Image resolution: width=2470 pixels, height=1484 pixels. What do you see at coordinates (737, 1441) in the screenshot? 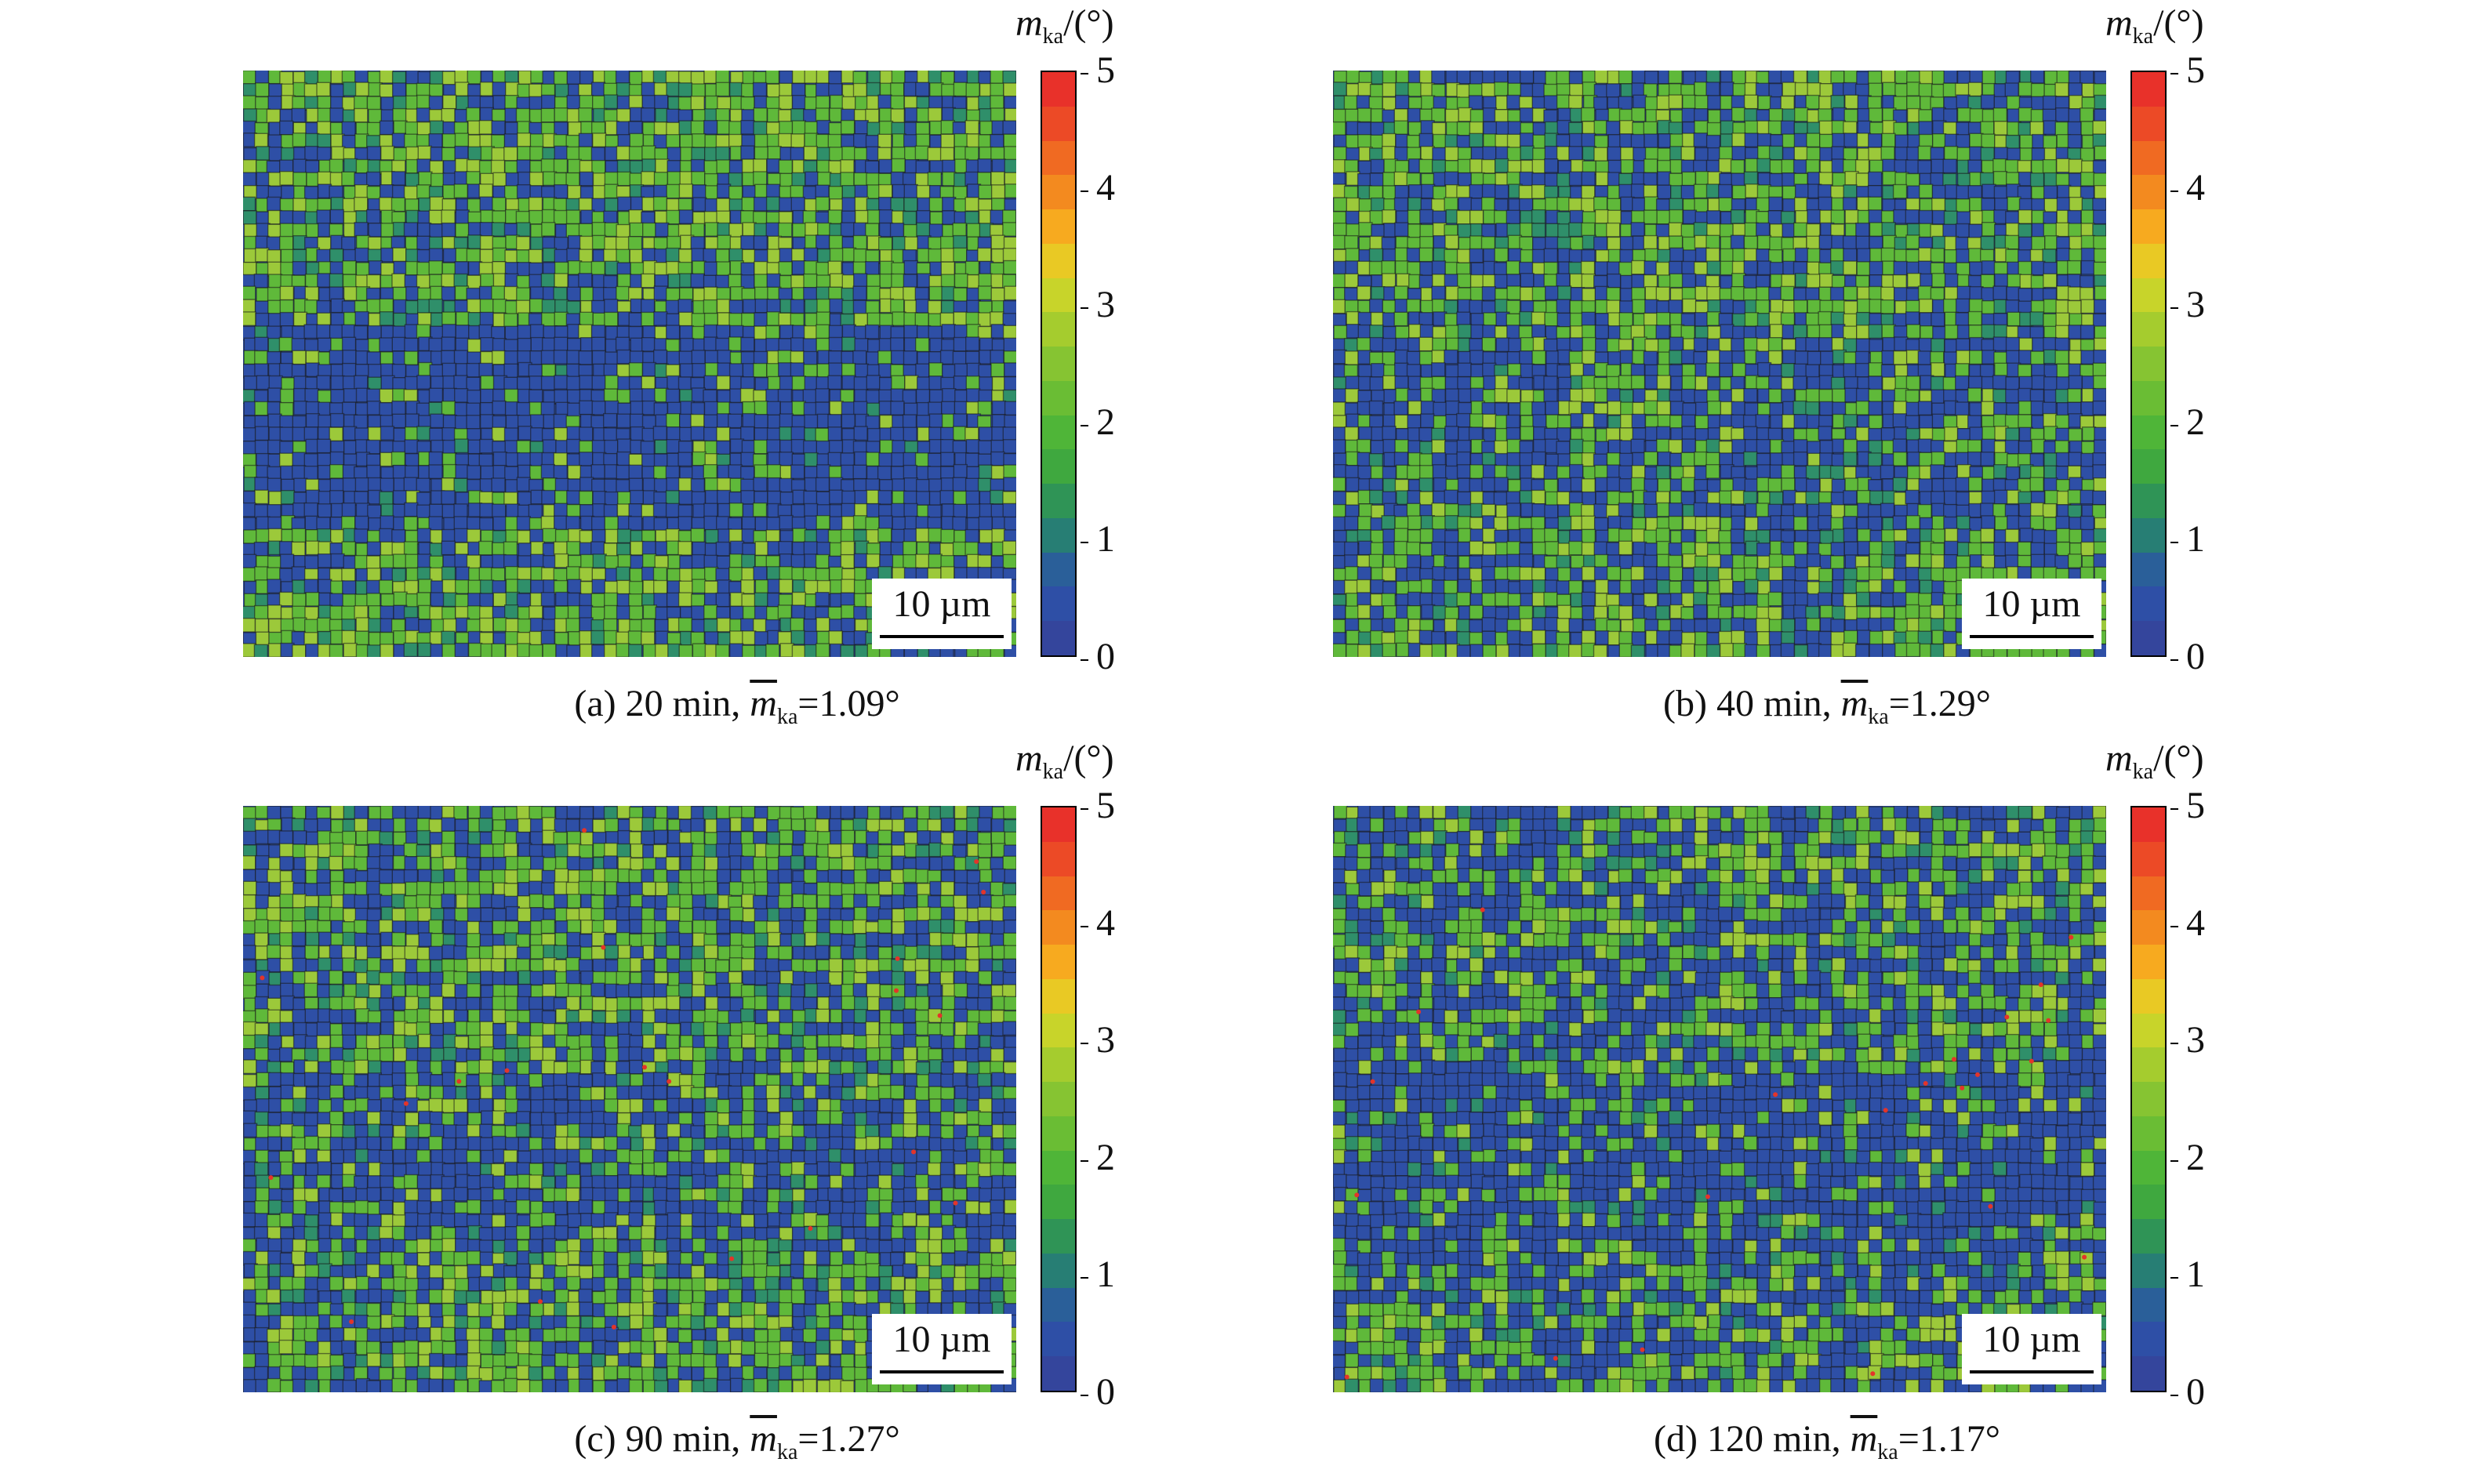
I see `panel-caption: (c) 90 min, mka=1.27°` at bounding box center [737, 1441].